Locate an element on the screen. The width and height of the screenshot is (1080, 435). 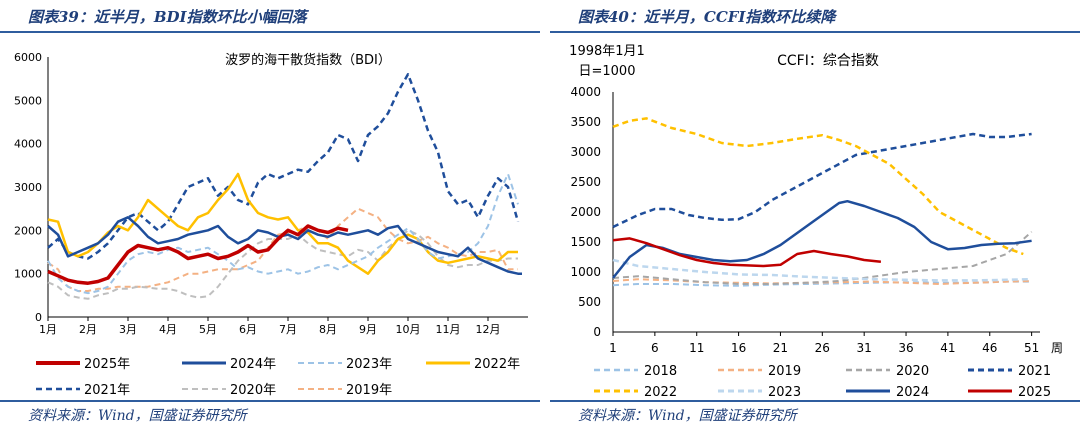
bdi-x-tick-label: 1月 is located at coordinates (48, 329).